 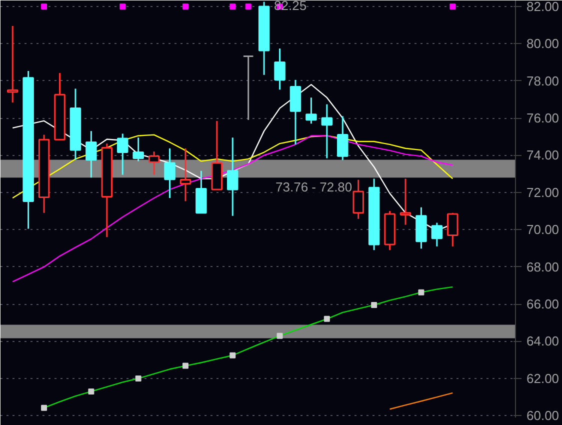 I want to click on annotation: 82.25, so click(x=290, y=6).